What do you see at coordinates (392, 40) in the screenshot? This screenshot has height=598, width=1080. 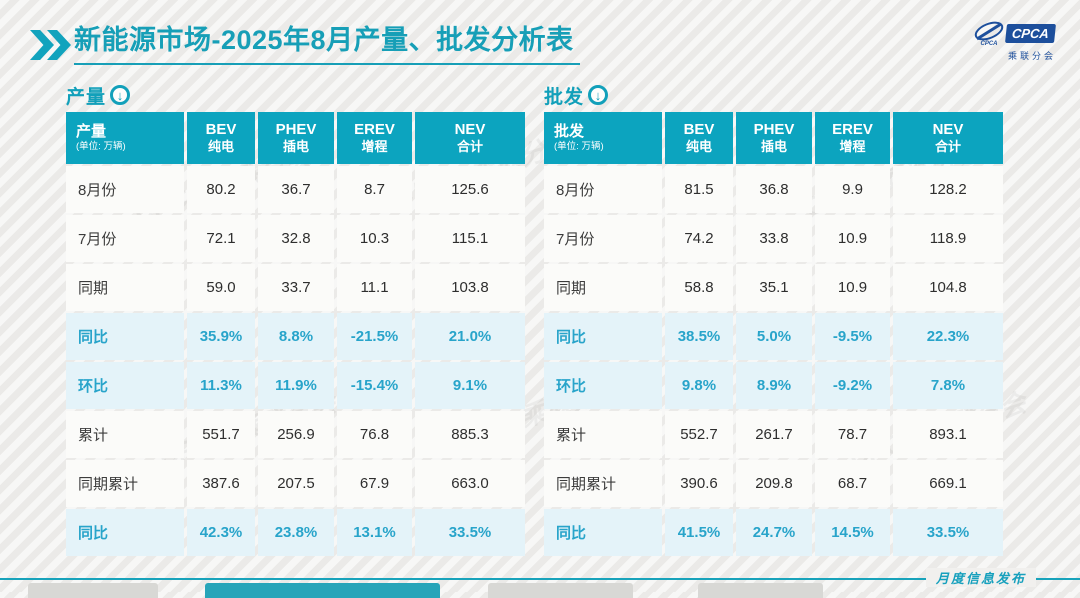 I see `page-title-rest: -2025年8月产量、批发分析表` at bounding box center [392, 40].